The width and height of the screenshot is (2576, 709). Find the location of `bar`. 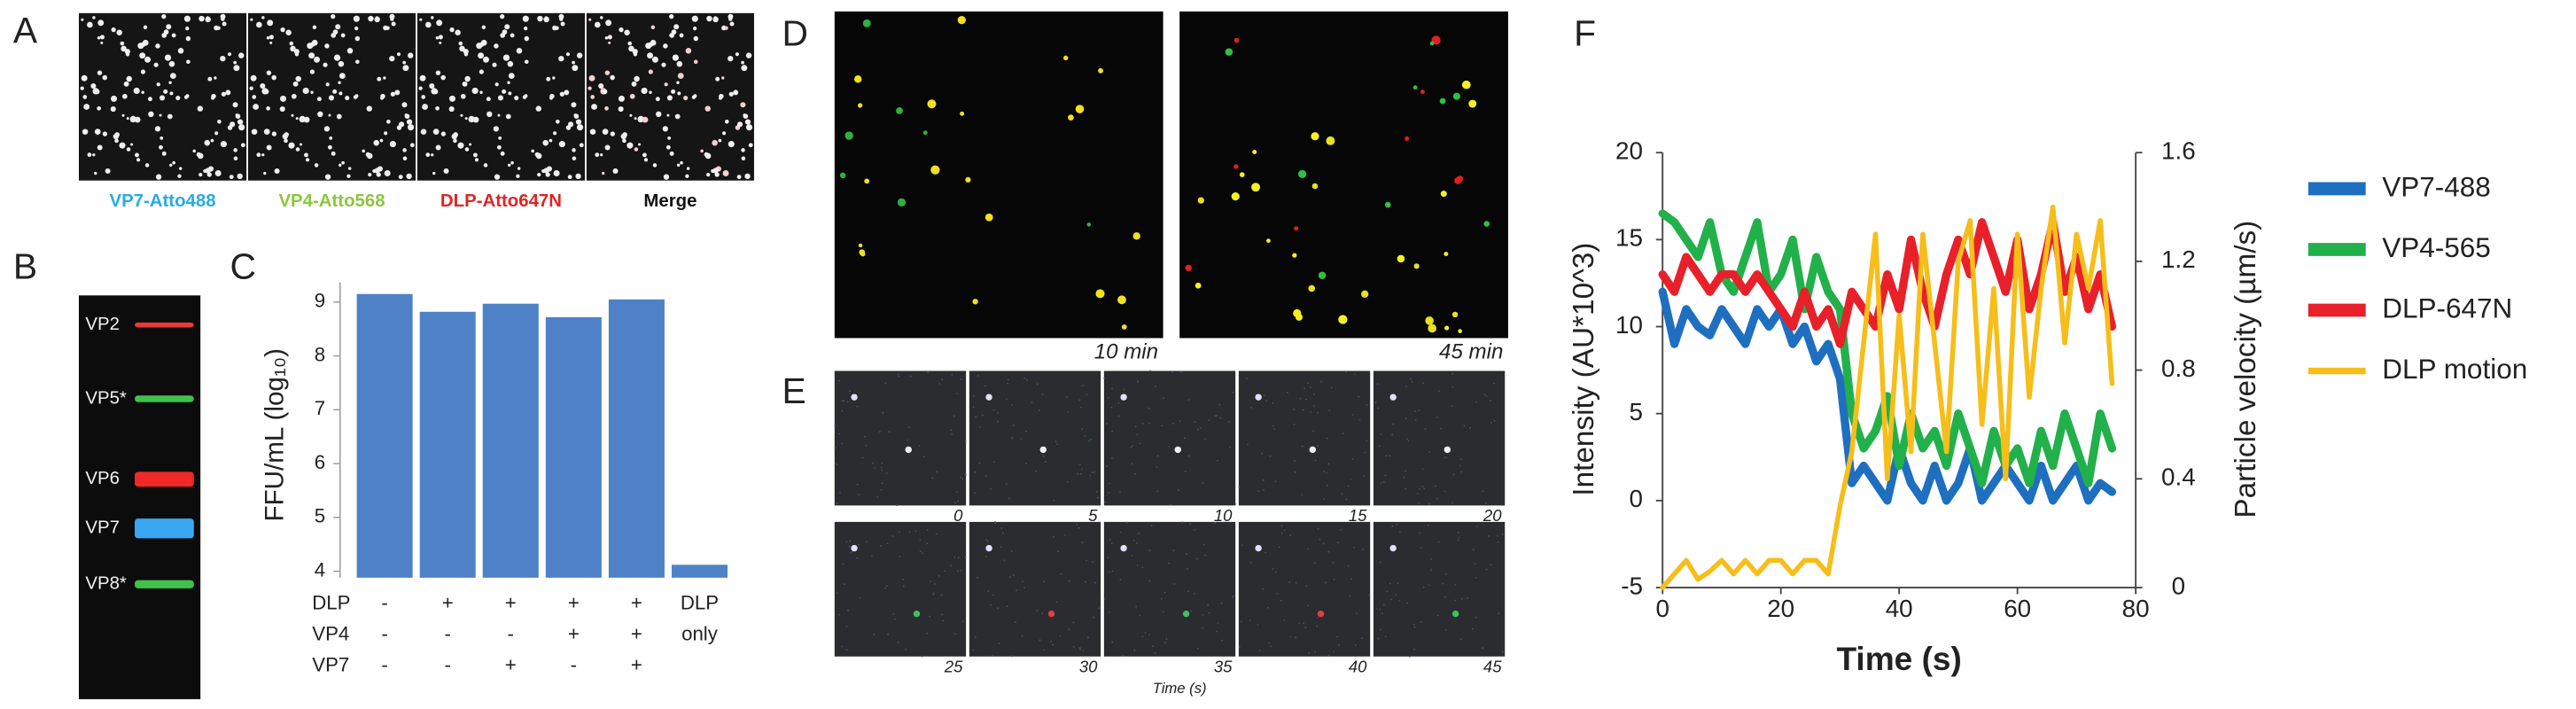

bar is located at coordinates (447, 444).